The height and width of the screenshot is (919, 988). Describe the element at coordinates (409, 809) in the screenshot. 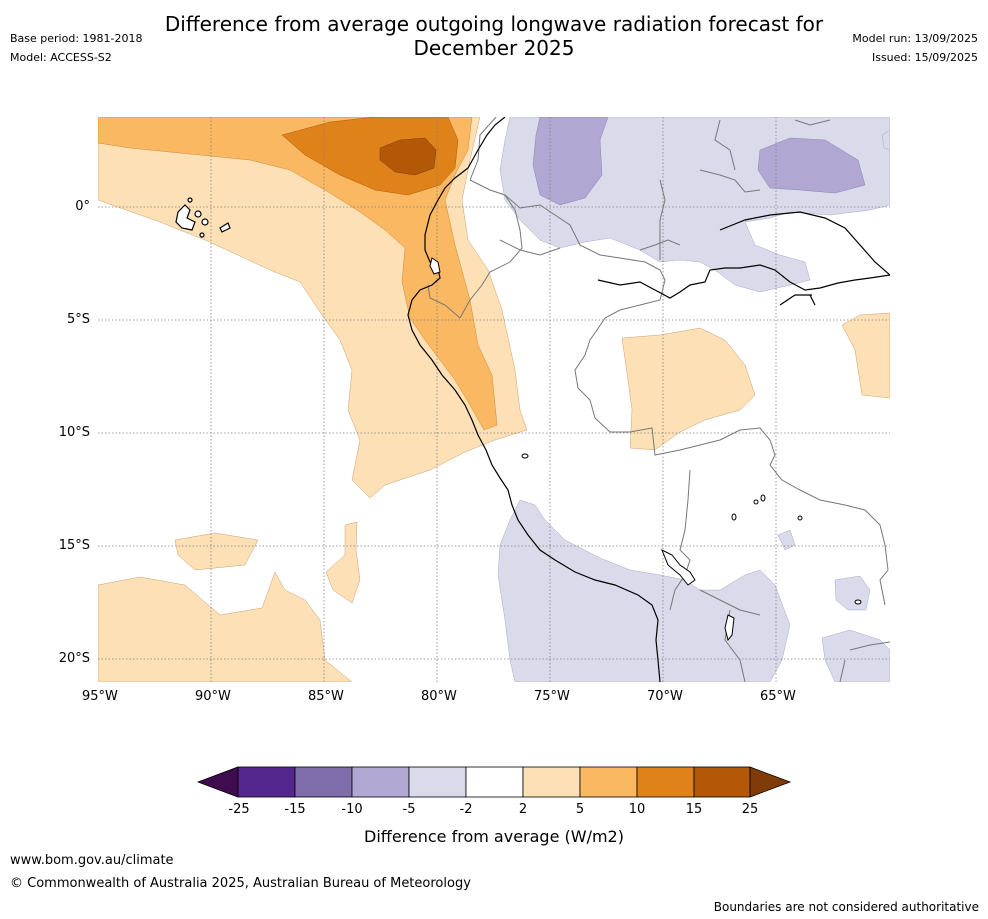

I see `colorbar-tick-3: -5` at that location.